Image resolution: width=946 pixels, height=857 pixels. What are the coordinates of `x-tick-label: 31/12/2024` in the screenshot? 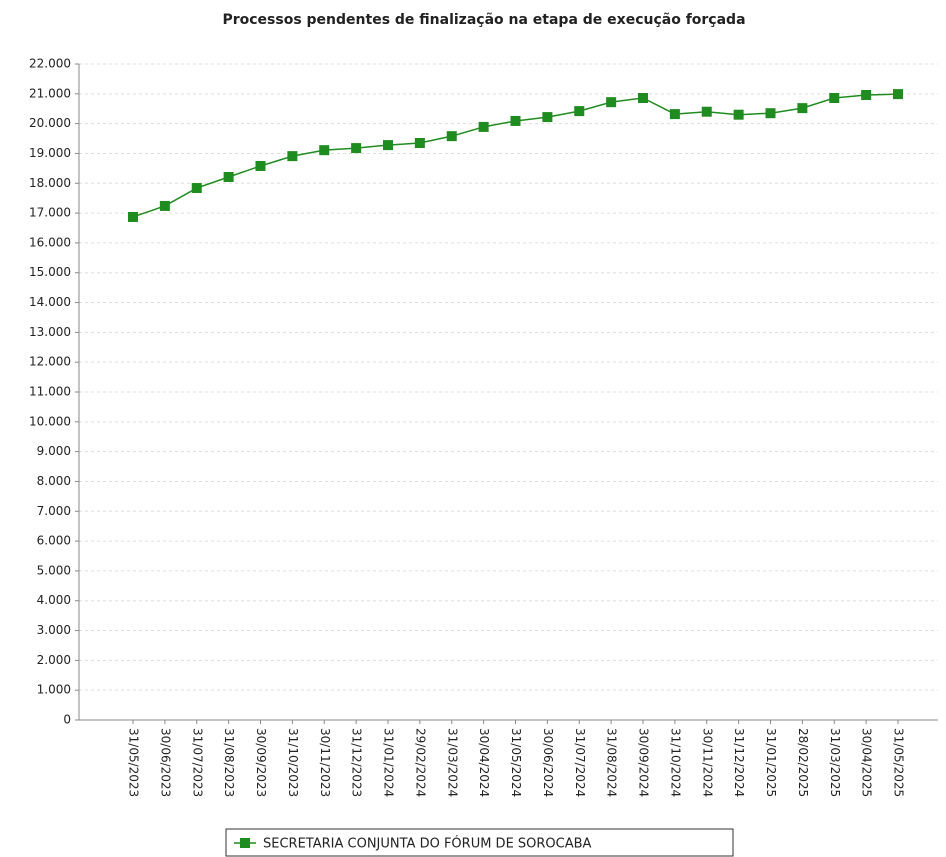 It's located at (739, 762).